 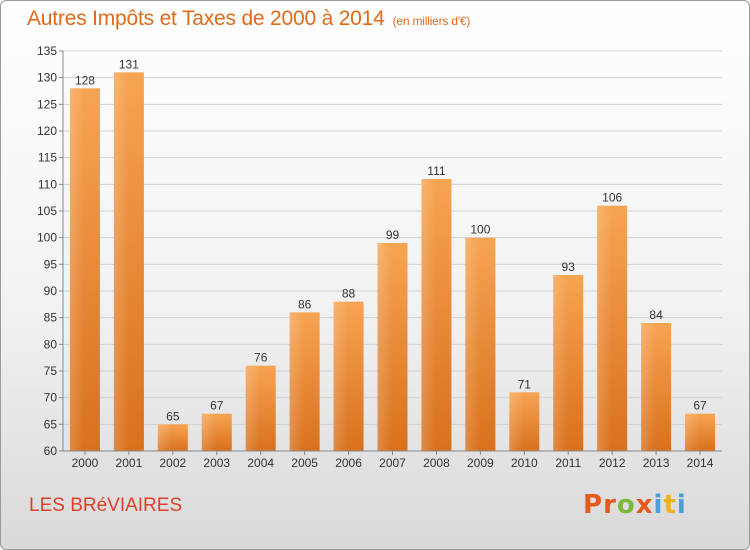 I want to click on y-tick-label: 90, so click(x=51, y=291).